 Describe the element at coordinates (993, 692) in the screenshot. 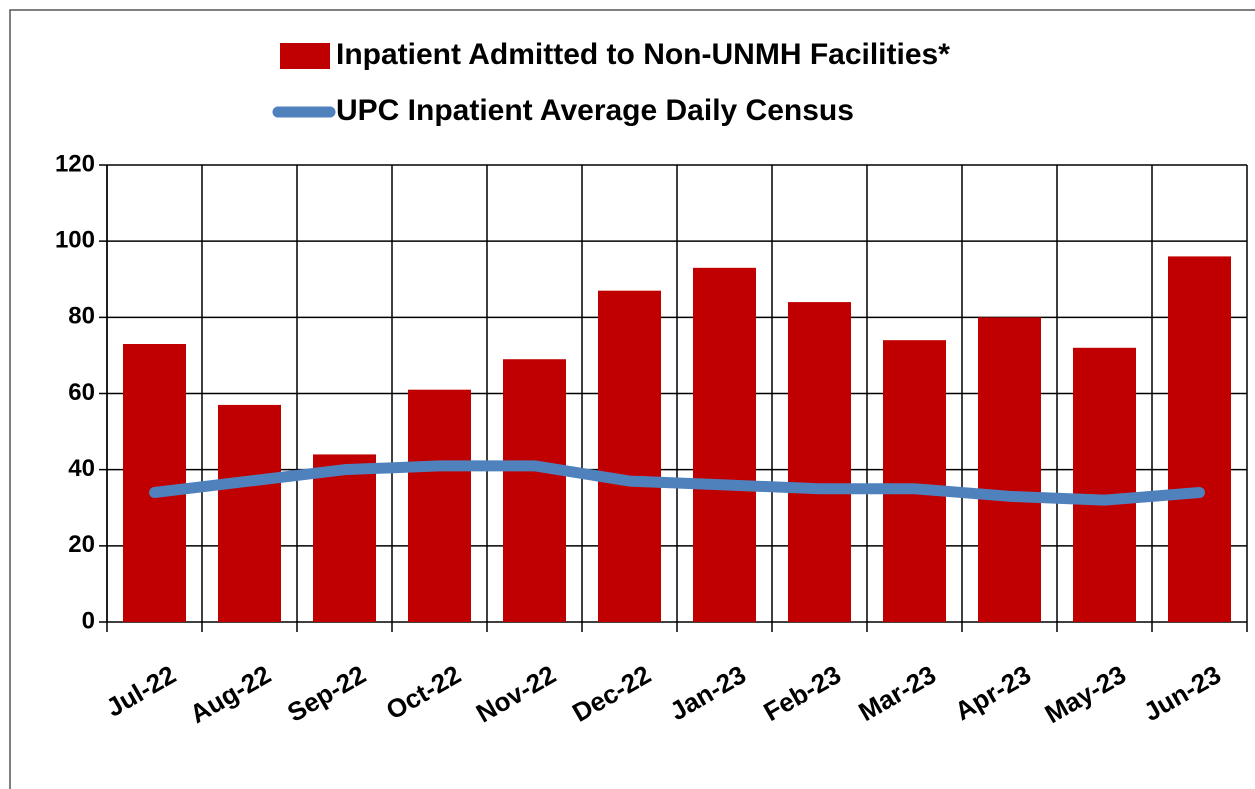

I see `x-tick-label: Apr-23` at that location.